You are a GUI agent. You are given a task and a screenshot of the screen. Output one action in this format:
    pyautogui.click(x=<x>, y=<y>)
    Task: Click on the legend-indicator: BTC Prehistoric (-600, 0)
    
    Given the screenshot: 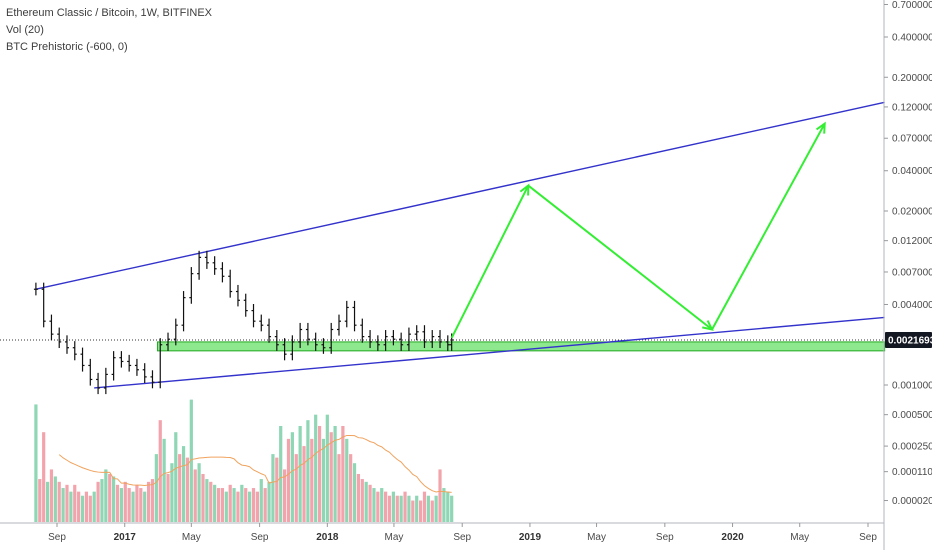 What is the action you would take?
    pyautogui.click(x=67, y=47)
    